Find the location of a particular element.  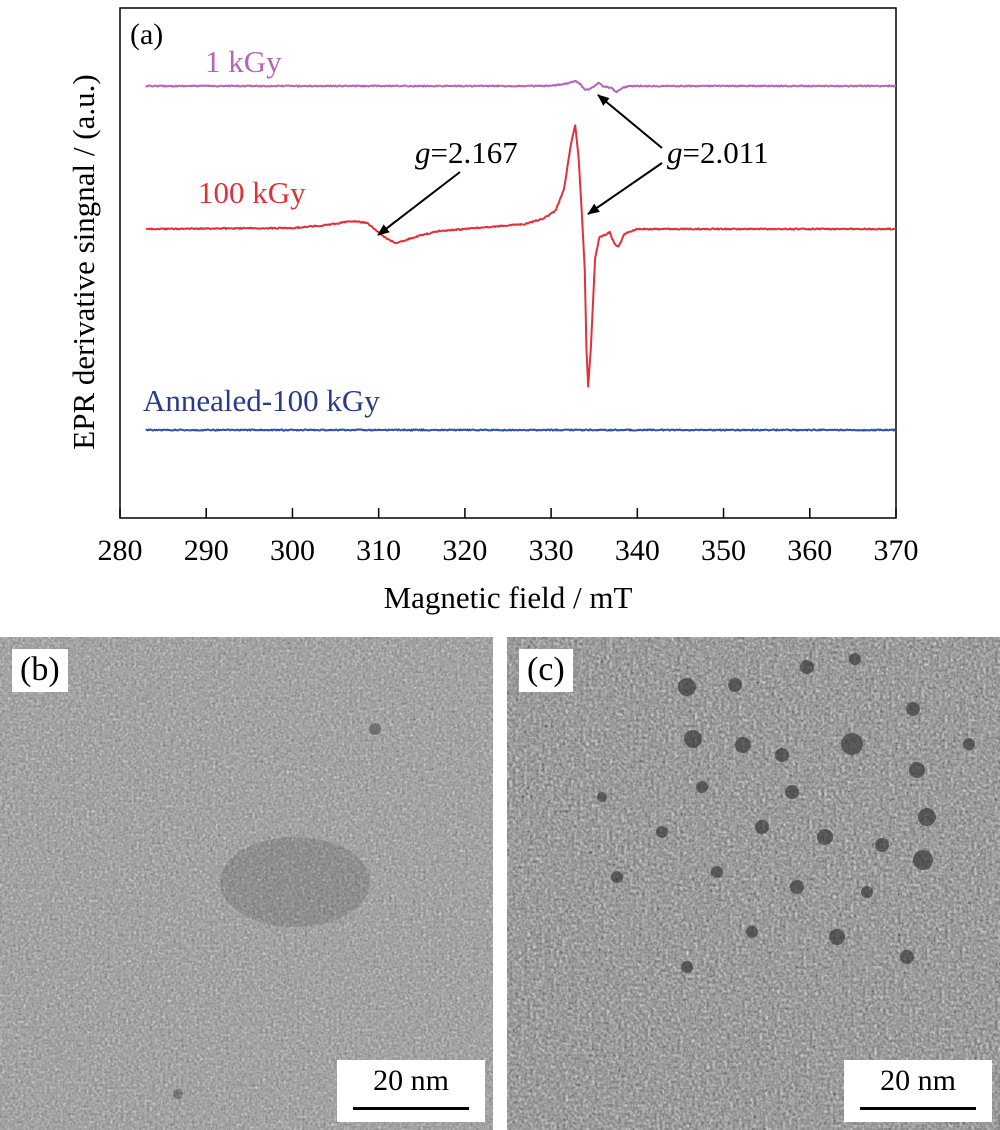

series-label-annealed: Annealed-100 kGy is located at coordinates (261, 400).